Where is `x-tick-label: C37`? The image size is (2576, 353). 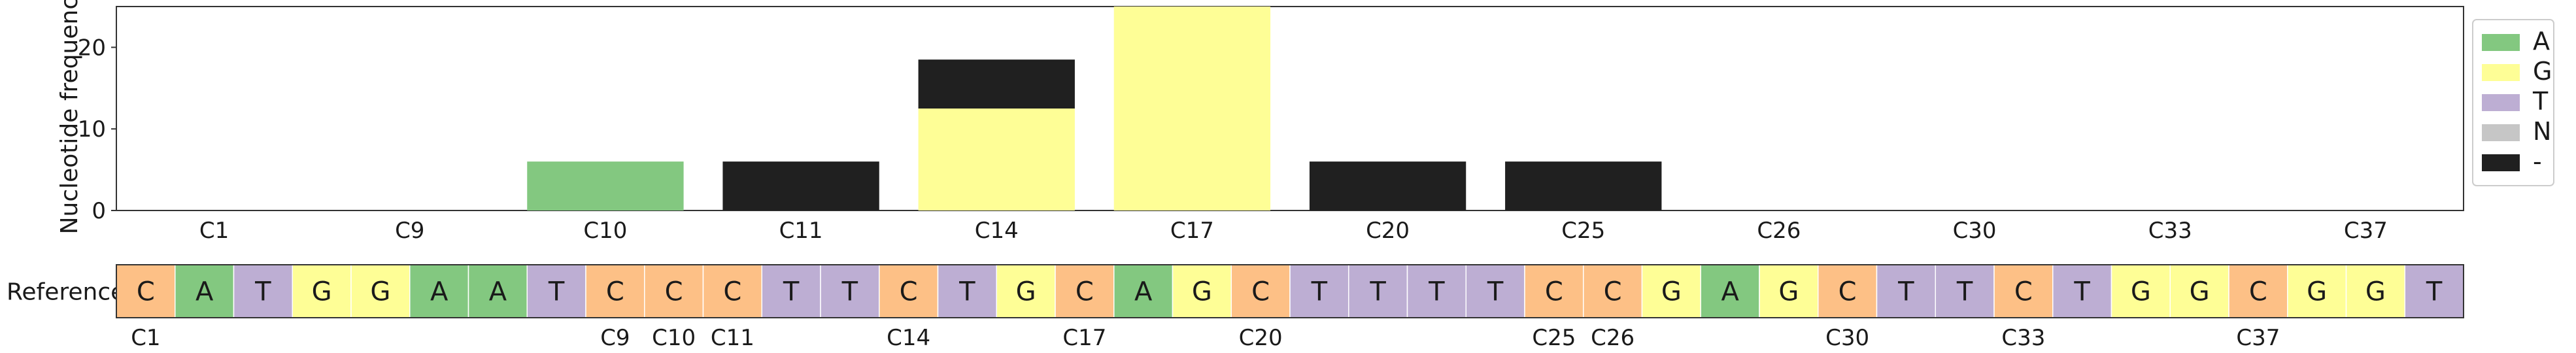 x-tick-label: C37 is located at coordinates (2366, 231).